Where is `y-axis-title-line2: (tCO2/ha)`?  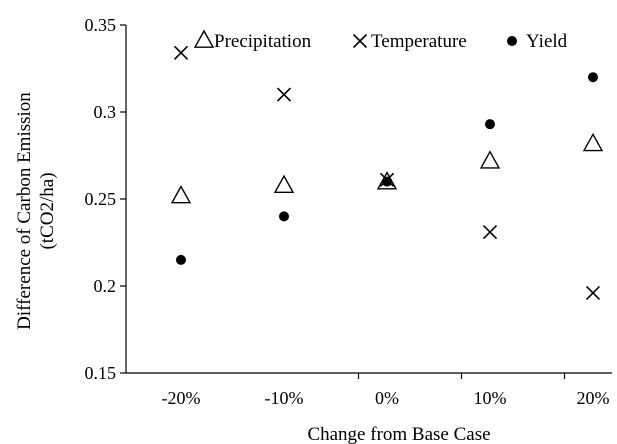
y-axis-title-line2: (tCO2/ha) is located at coordinates (47, 210).